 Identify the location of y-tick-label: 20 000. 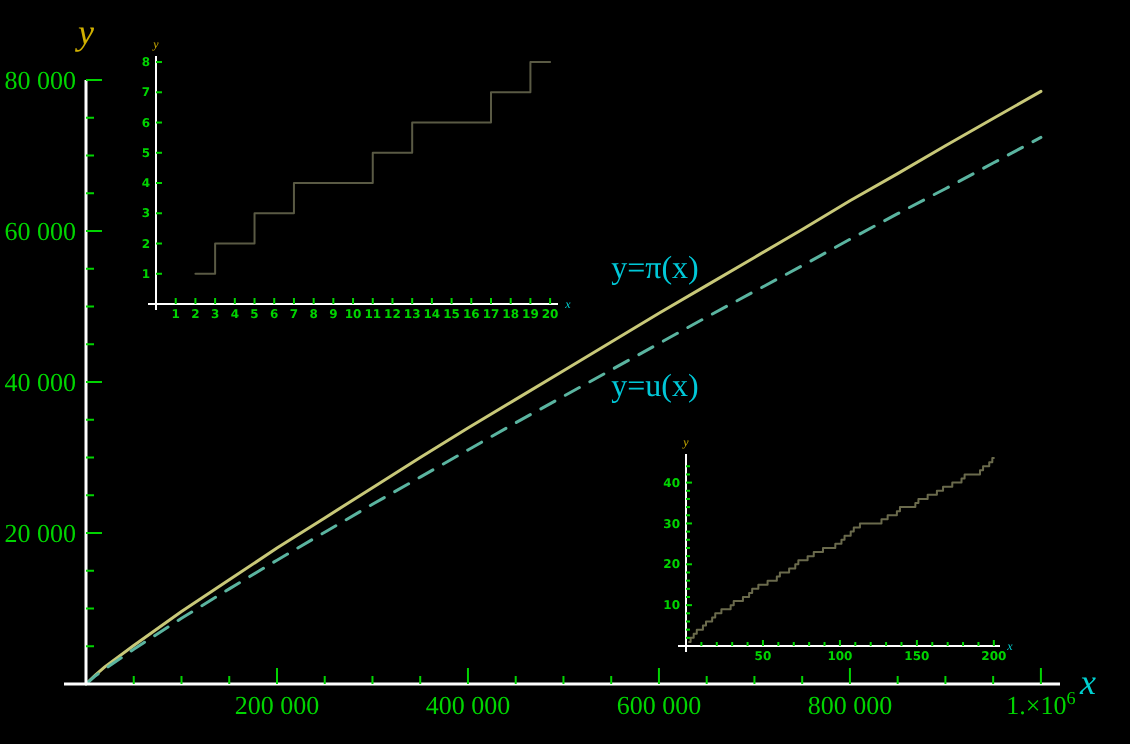
(40, 533).